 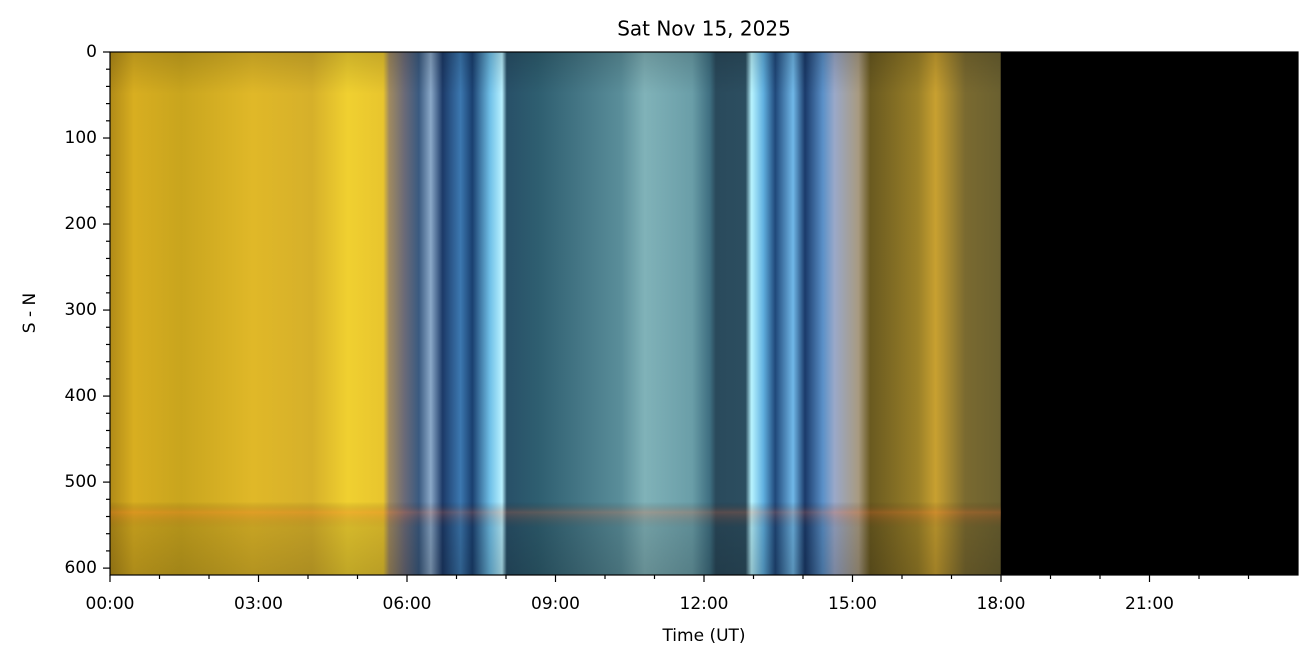 I want to click on x-tick-label: 06:00, so click(x=407, y=604).